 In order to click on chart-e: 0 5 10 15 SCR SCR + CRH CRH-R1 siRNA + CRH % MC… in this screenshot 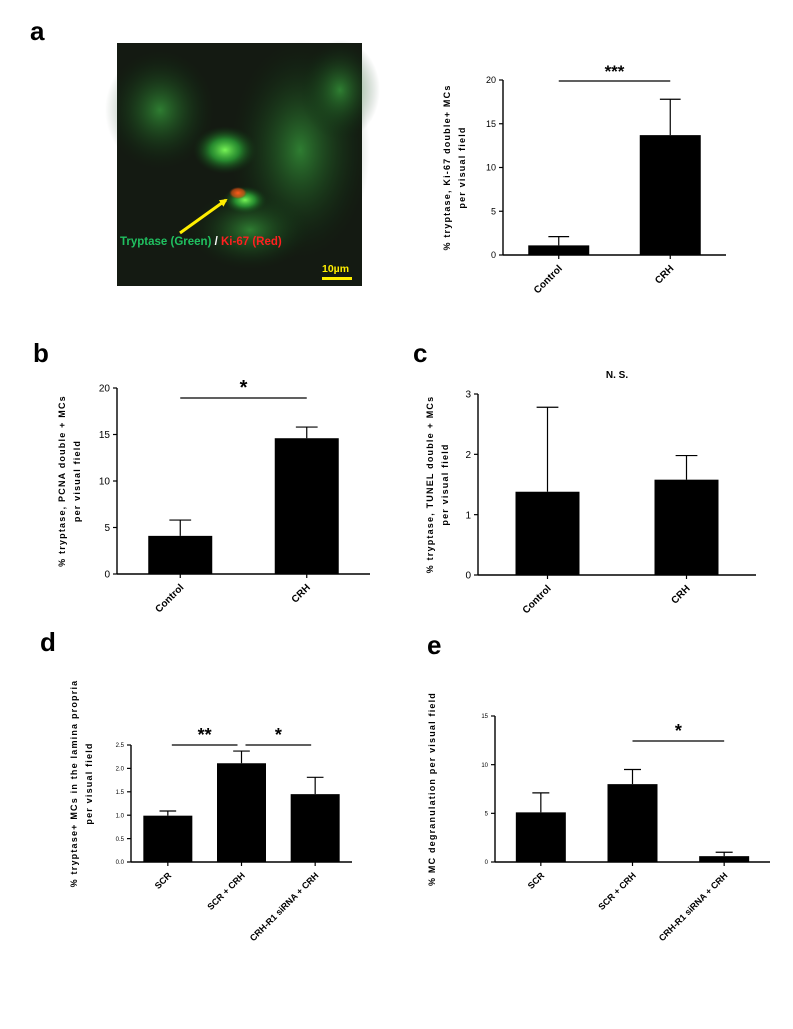, I will do `click(598, 817)`.